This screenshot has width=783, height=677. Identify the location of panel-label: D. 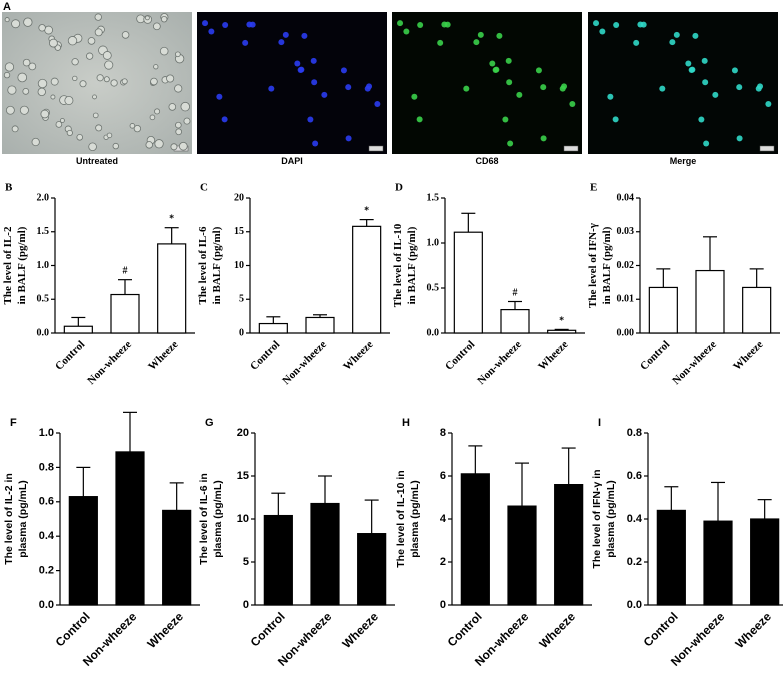
(399, 188).